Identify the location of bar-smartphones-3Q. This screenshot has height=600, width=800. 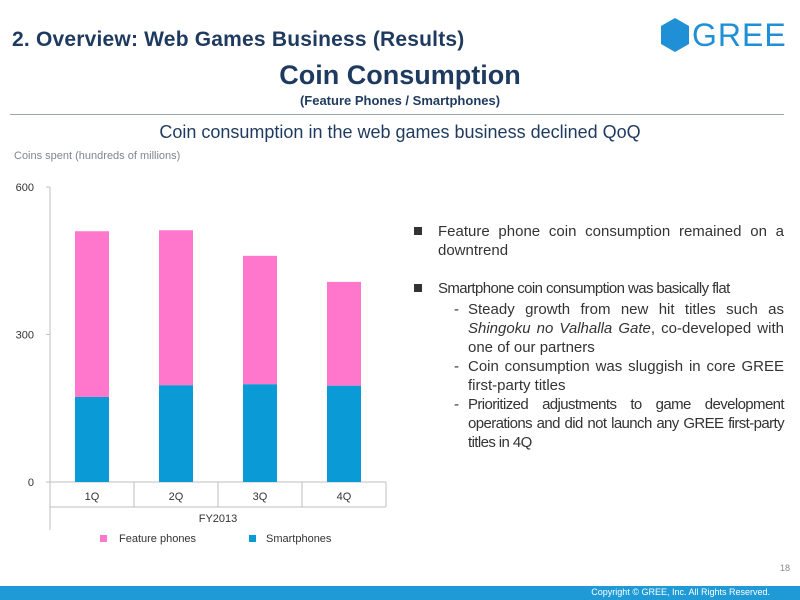
(260, 433).